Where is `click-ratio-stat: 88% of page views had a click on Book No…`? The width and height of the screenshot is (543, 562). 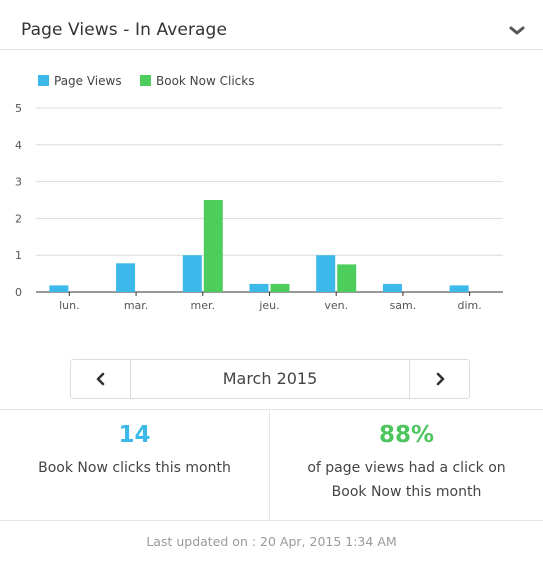 click-ratio-stat: 88% of page views had a click on Book No… is located at coordinates (406, 465).